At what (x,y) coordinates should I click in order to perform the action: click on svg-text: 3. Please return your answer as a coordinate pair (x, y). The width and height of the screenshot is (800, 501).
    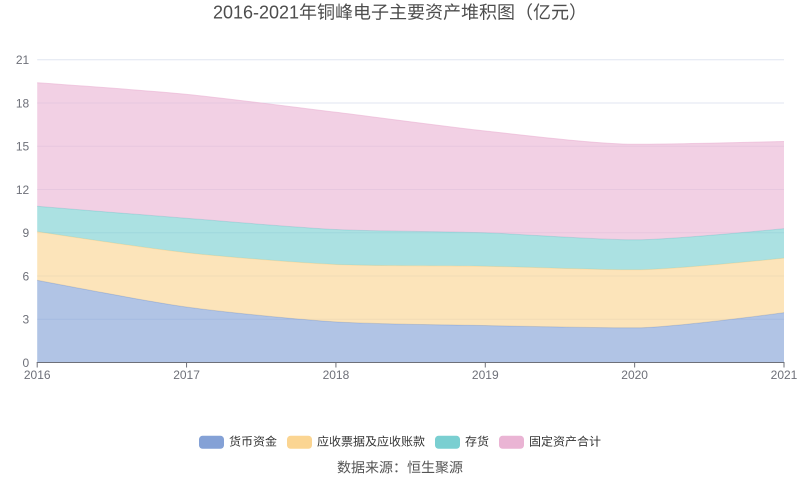
    Looking at the image, I should click on (26, 320).